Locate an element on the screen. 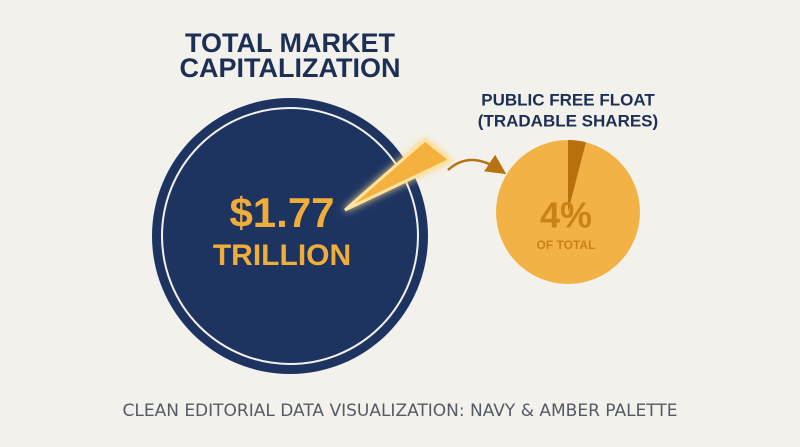 This screenshot has width=800, height=447. float-caption: OF TOTAL is located at coordinates (566, 245).